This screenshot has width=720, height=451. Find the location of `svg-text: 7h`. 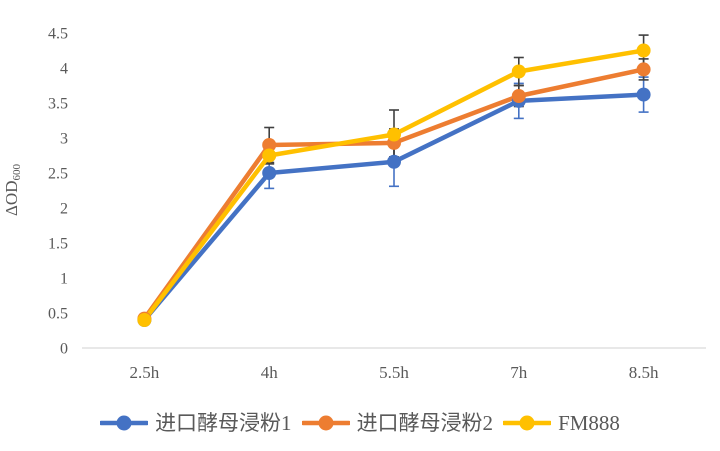

svg-text: 7h is located at coordinates (519, 372).